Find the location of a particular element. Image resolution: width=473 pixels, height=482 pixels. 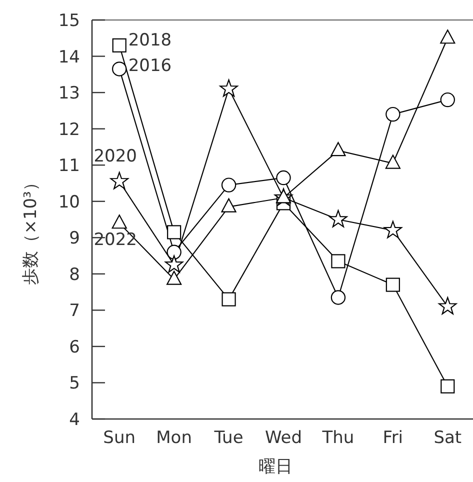

x-tick-label: Sat is located at coordinates (448, 438).